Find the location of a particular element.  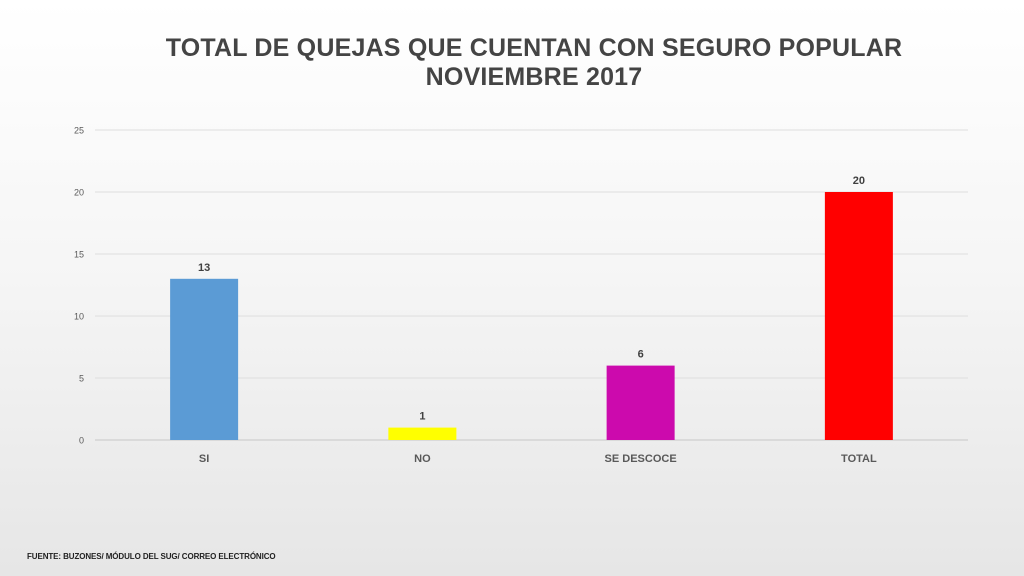

y-tick-label: 20 is located at coordinates (79, 193).